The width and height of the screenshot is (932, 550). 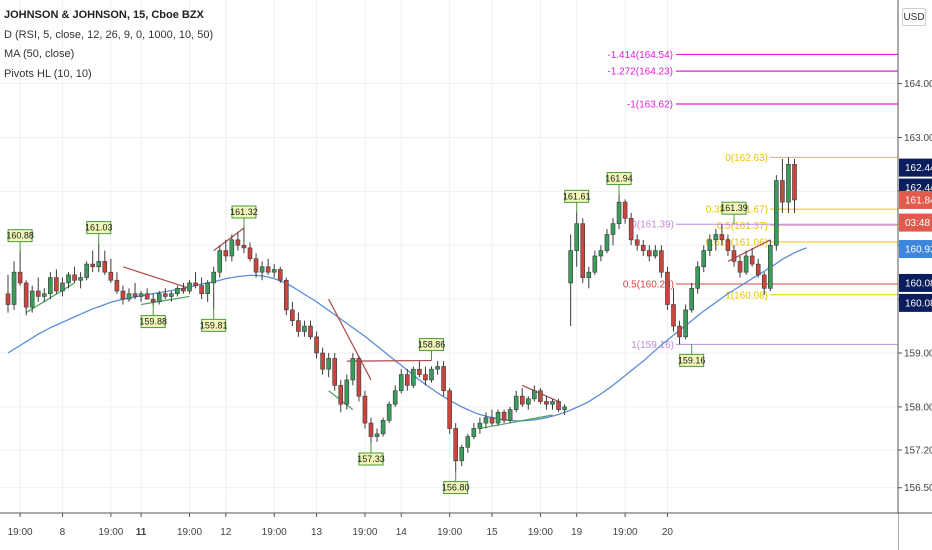 I want to click on pivot-label-1: 161.03, so click(x=99, y=232).